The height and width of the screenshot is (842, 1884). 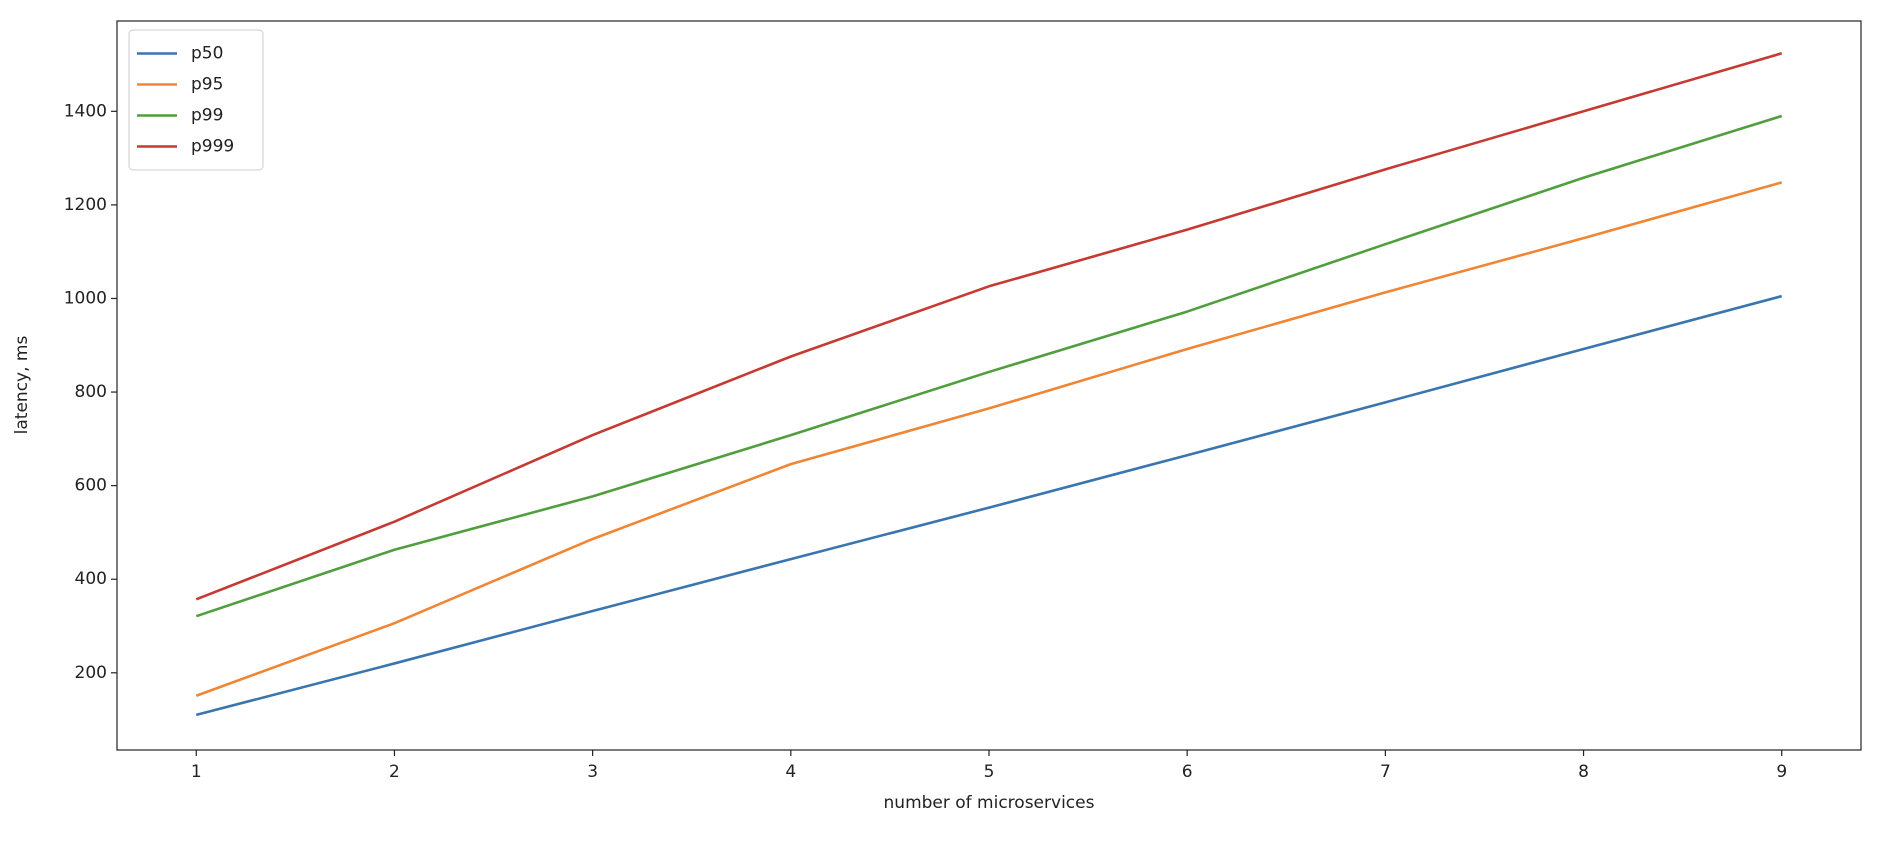 What do you see at coordinates (790, 772) in the screenshot?
I see `x-tick-label: 4` at bounding box center [790, 772].